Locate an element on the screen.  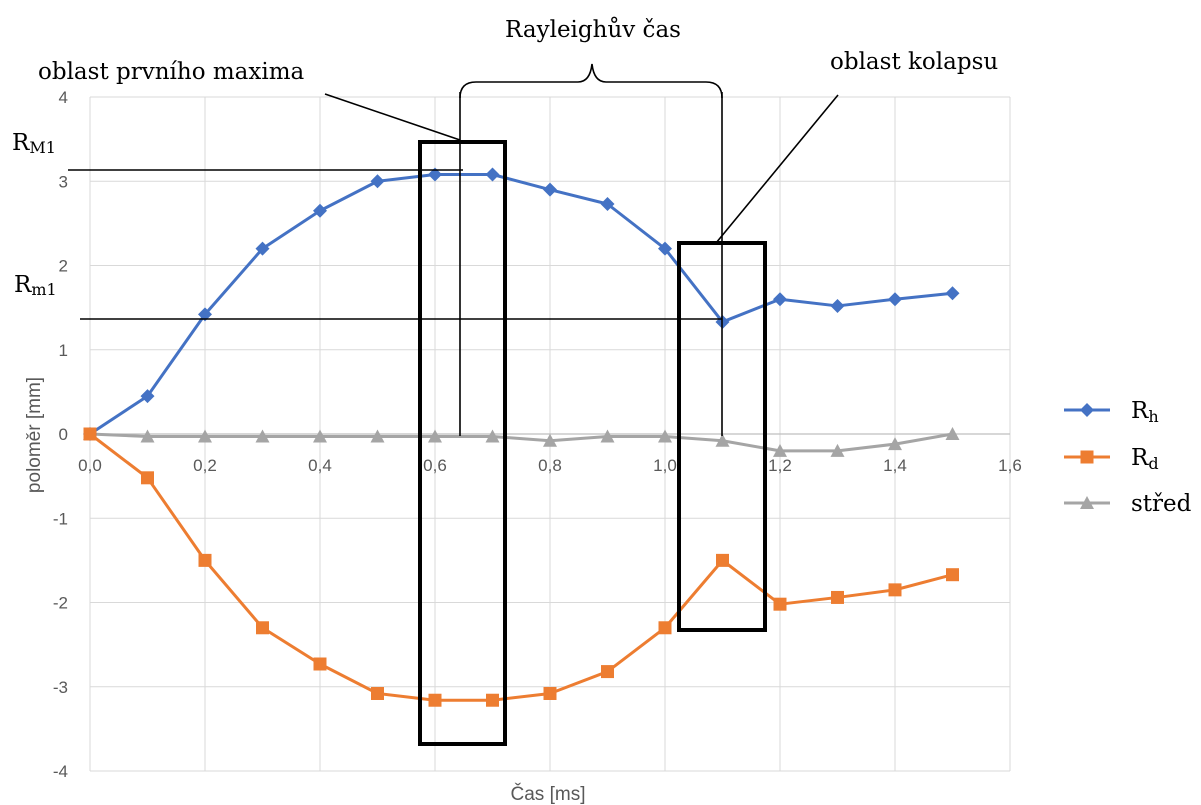
y-tick-label: -1 is located at coordinates (60, 518).